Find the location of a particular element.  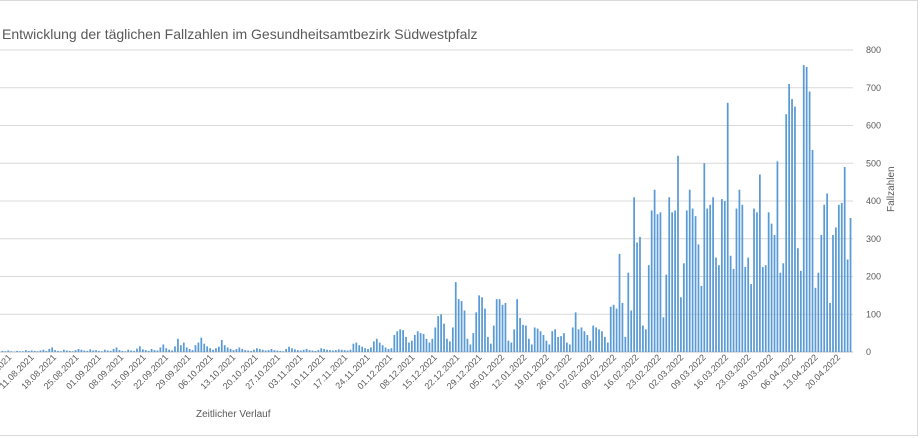

y-tick-label: 700 is located at coordinates (873, 88).